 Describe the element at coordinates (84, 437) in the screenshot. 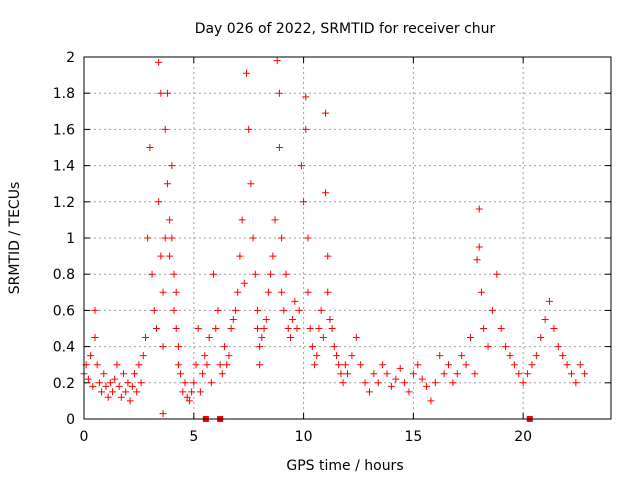

I see `x-tick-label: 0` at that location.